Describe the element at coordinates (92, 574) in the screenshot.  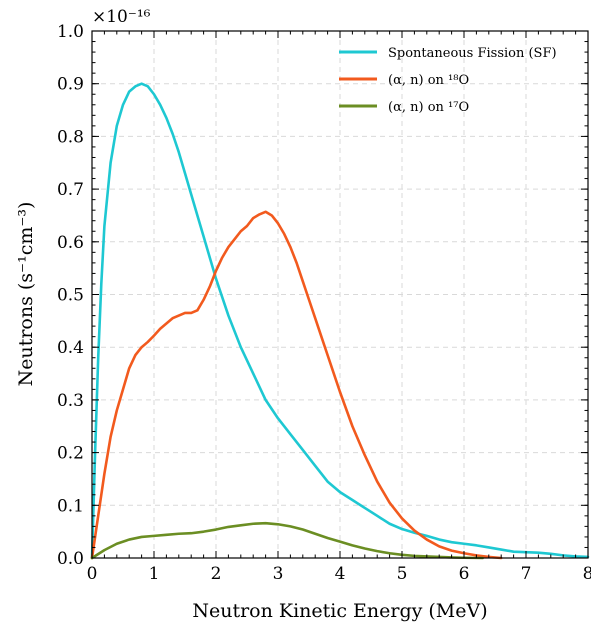
I see `x-tick-label: 0` at that location.